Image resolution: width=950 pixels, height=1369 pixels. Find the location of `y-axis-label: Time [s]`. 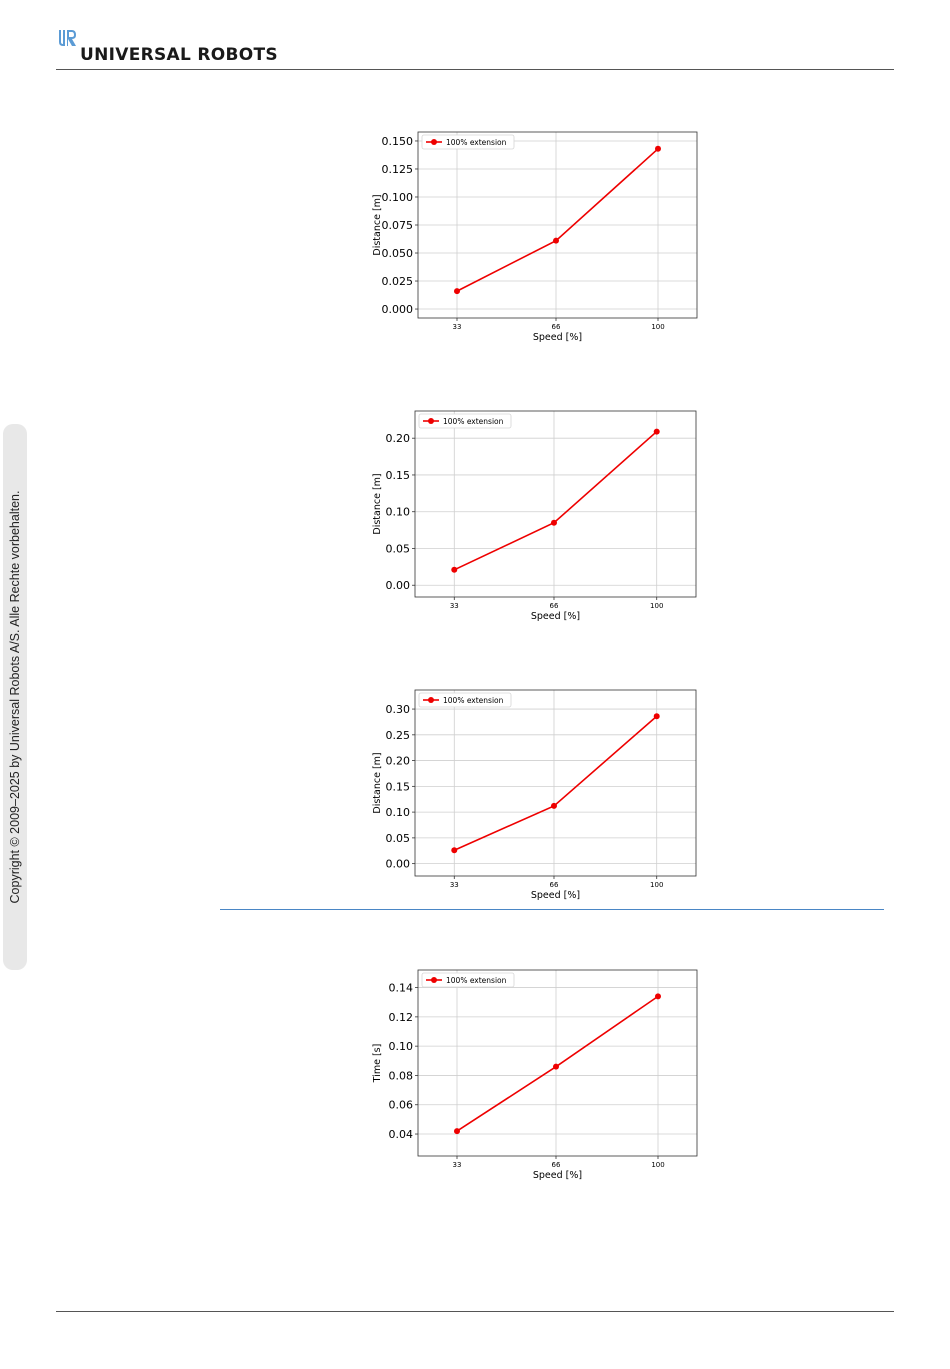

y-axis-label: Time [s] is located at coordinates (377, 1064).